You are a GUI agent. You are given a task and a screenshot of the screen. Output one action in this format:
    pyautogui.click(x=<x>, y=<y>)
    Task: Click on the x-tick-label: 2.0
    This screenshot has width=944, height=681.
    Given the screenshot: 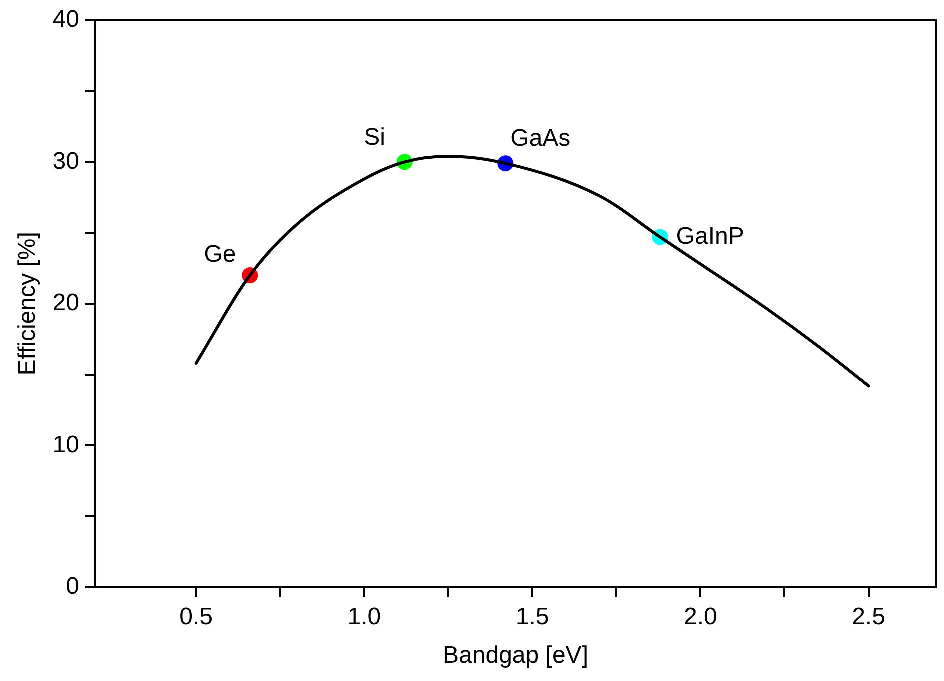 What is the action you would take?
    pyautogui.click(x=701, y=616)
    